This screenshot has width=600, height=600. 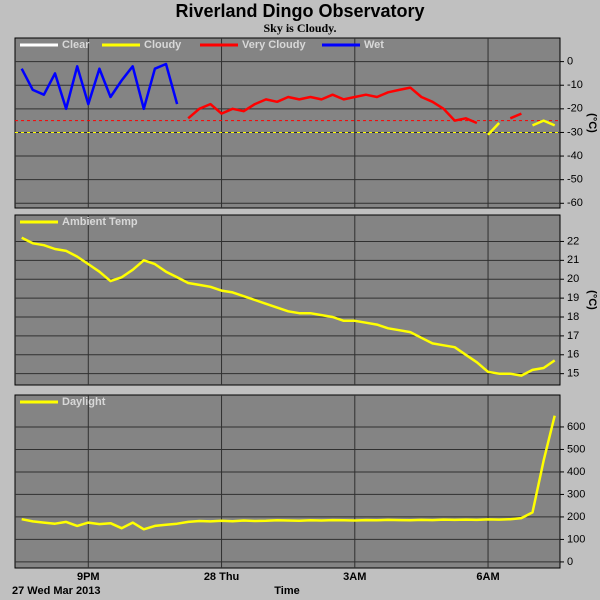 I want to click on x-tick-label: 9PM, so click(x=88, y=577).